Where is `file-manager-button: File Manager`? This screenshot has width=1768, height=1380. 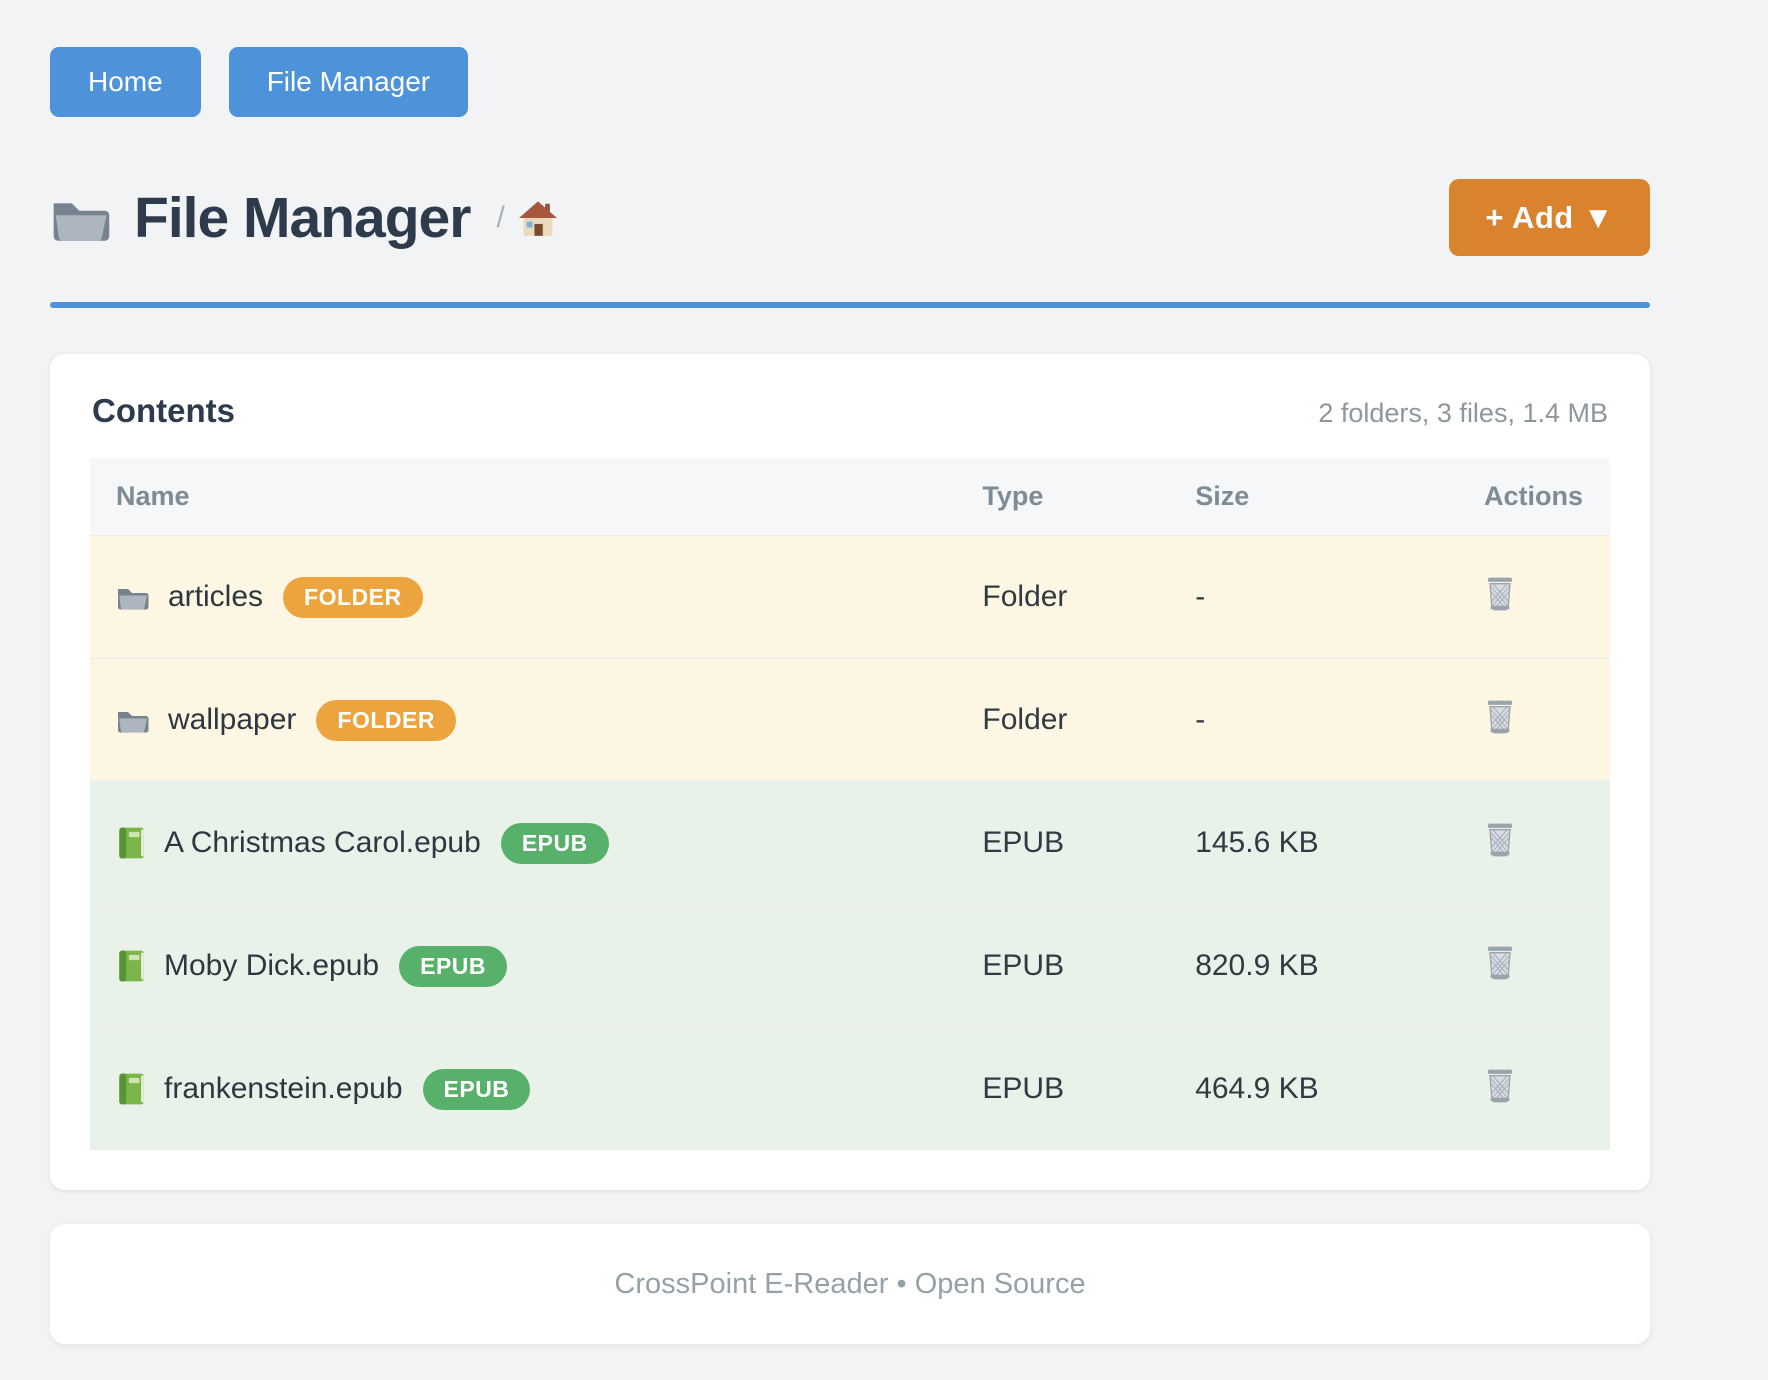
file-manager-button: File Manager is located at coordinates (348, 82).